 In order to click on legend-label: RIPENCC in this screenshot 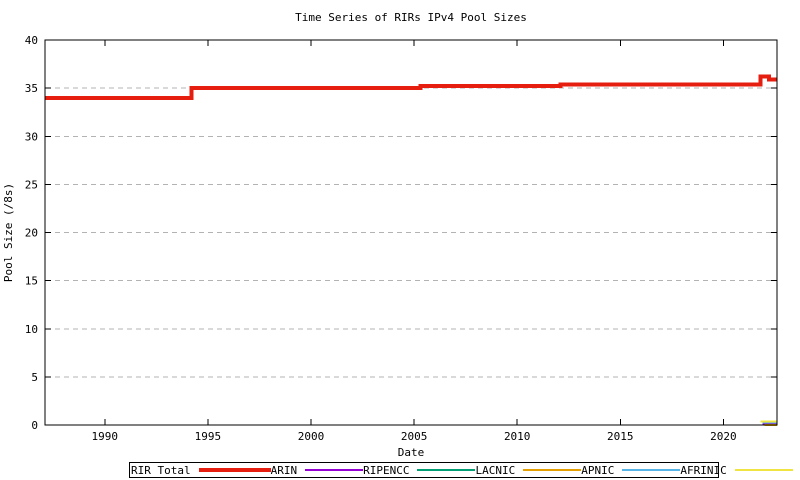, I will do `click(386, 470)`.